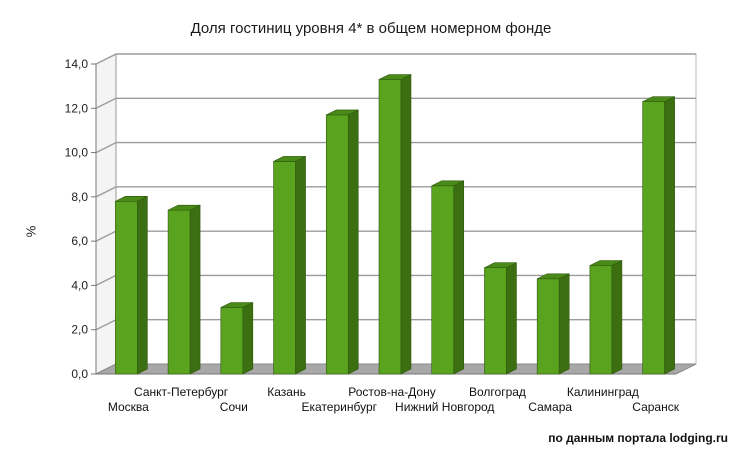  What do you see at coordinates (79, 285) in the screenshot?
I see `y-tick-label: 4,0` at bounding box center [79, 285].